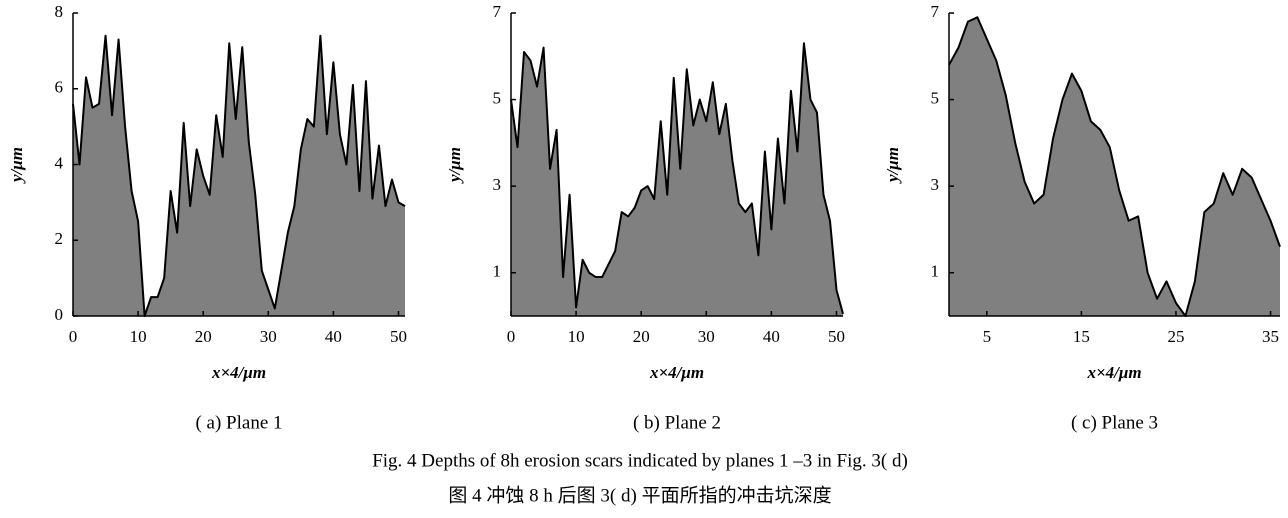 This screenshot has width=1288, height=518. What do you see at coordinates (59, 314) in the screenshot?
I see `y-tick-label: 0` at bounding box center [59, 314].